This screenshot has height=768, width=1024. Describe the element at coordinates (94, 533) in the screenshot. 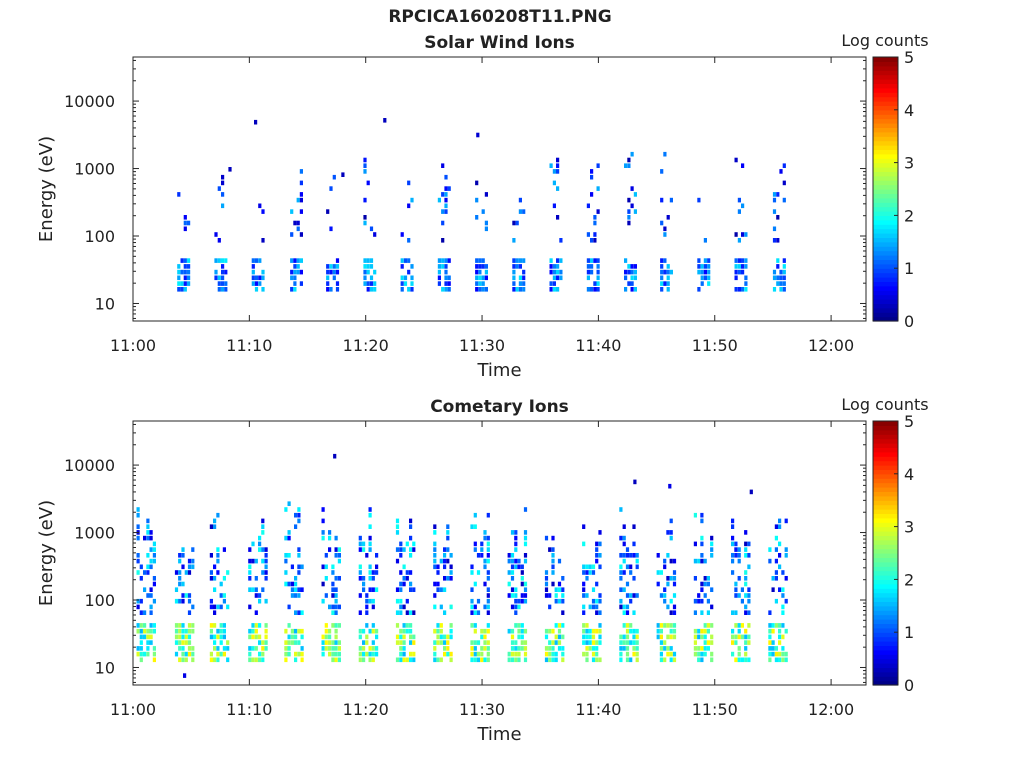

I see `y-tick-label: 1000` at that location.